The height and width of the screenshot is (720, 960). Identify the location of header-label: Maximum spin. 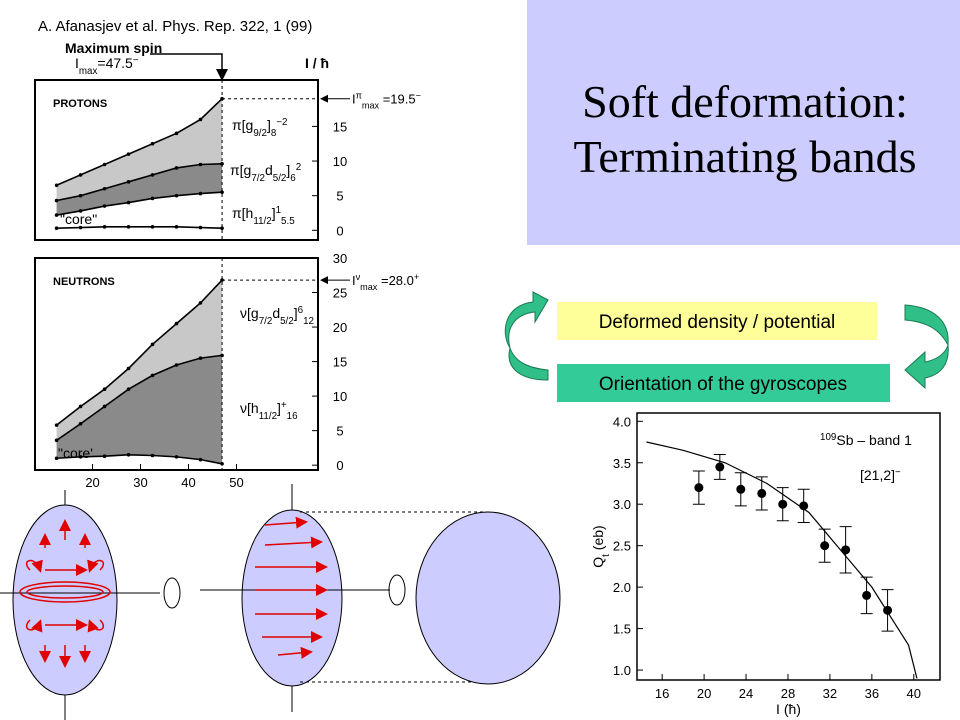
(113, 48).